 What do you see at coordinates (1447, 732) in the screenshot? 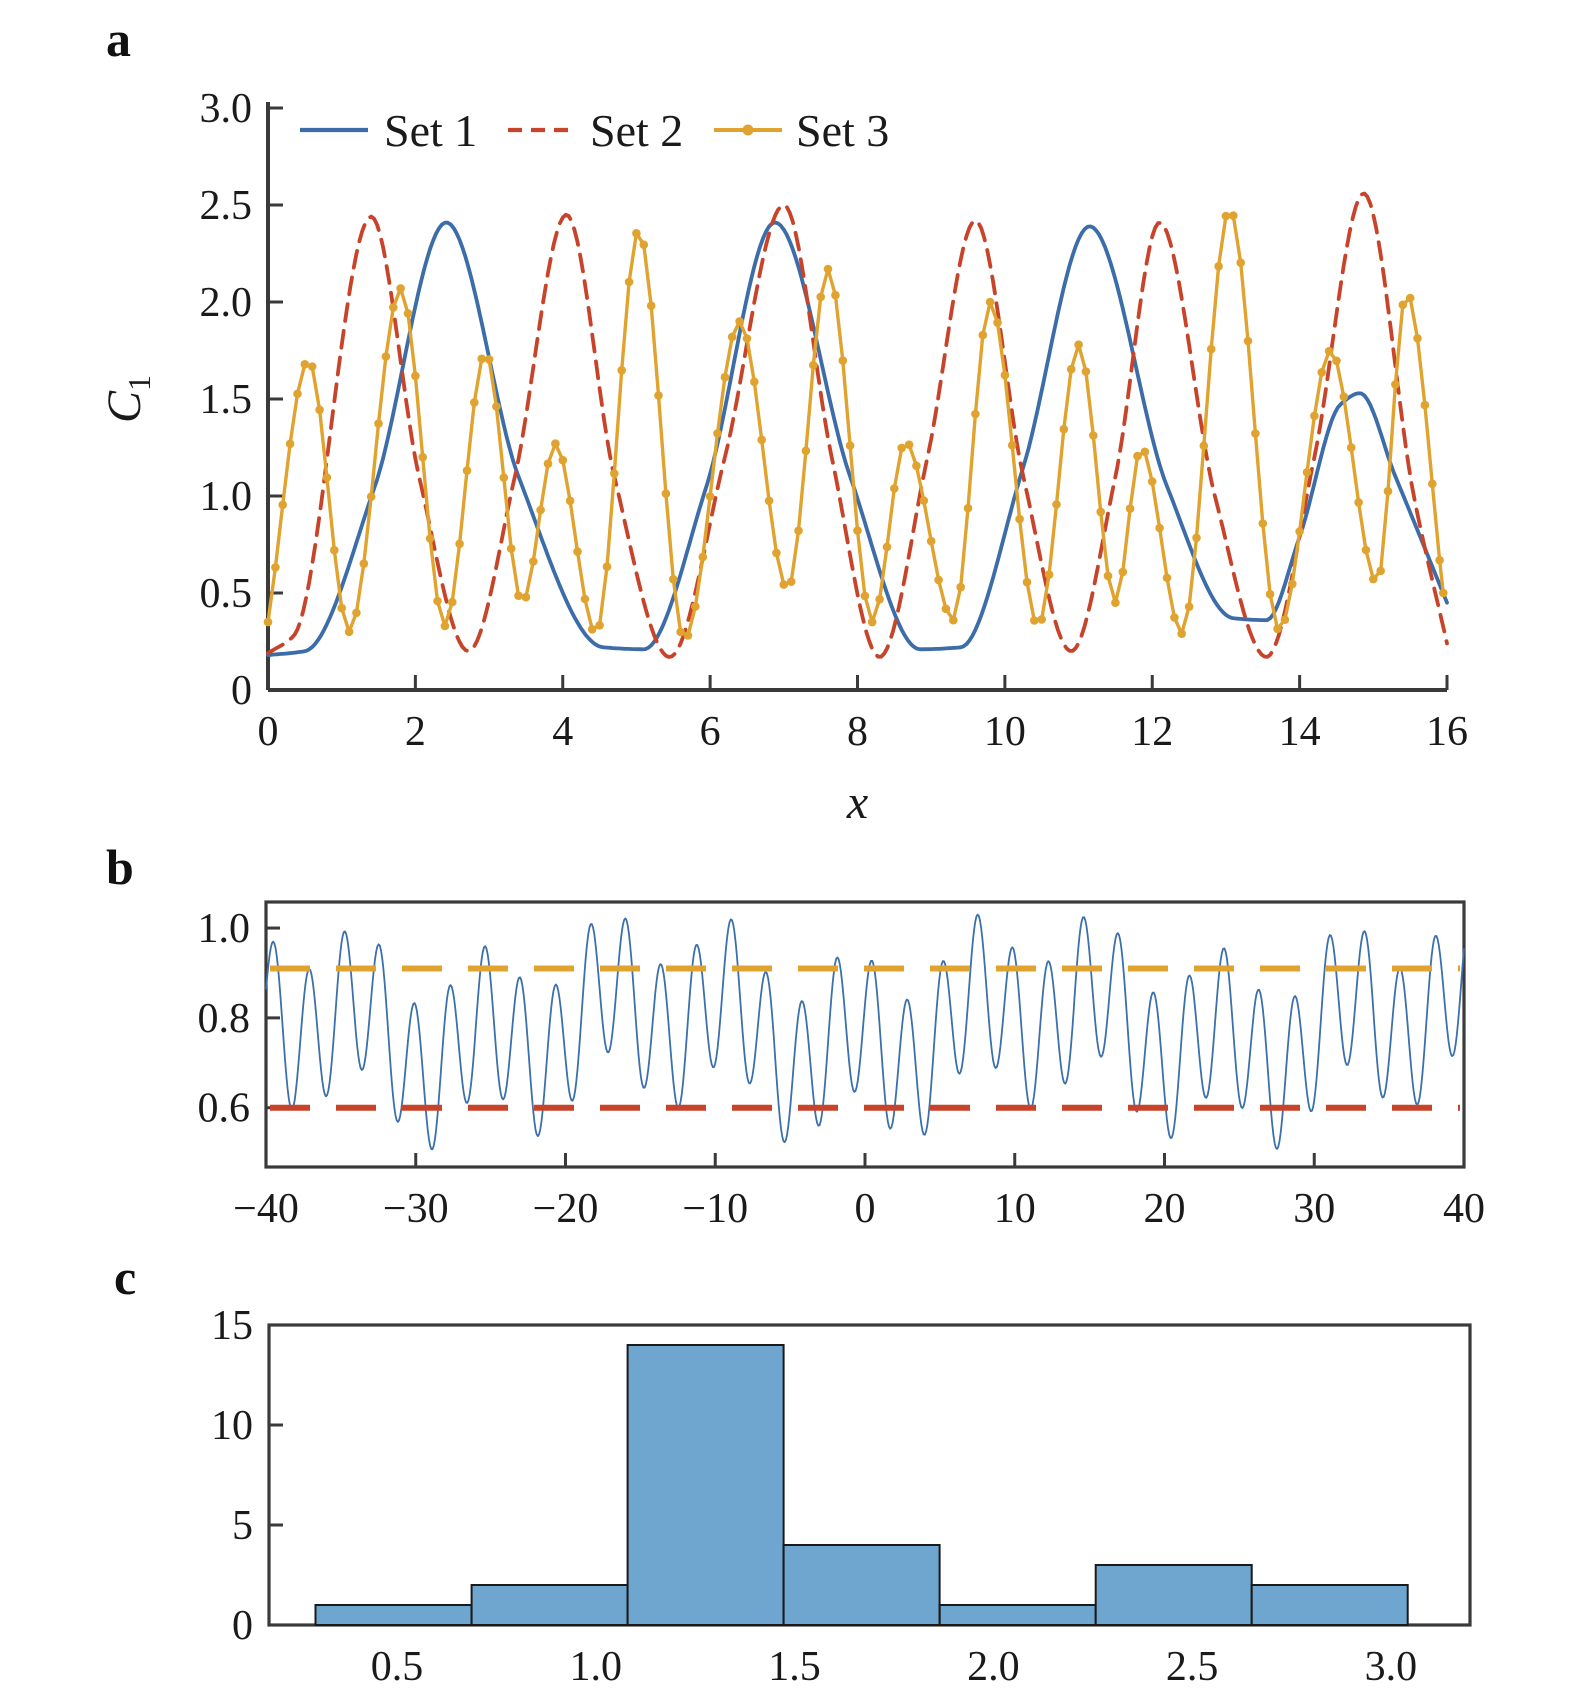
I see `panel-a-x-tick-label: 16` at bounding box center [1447, 732].